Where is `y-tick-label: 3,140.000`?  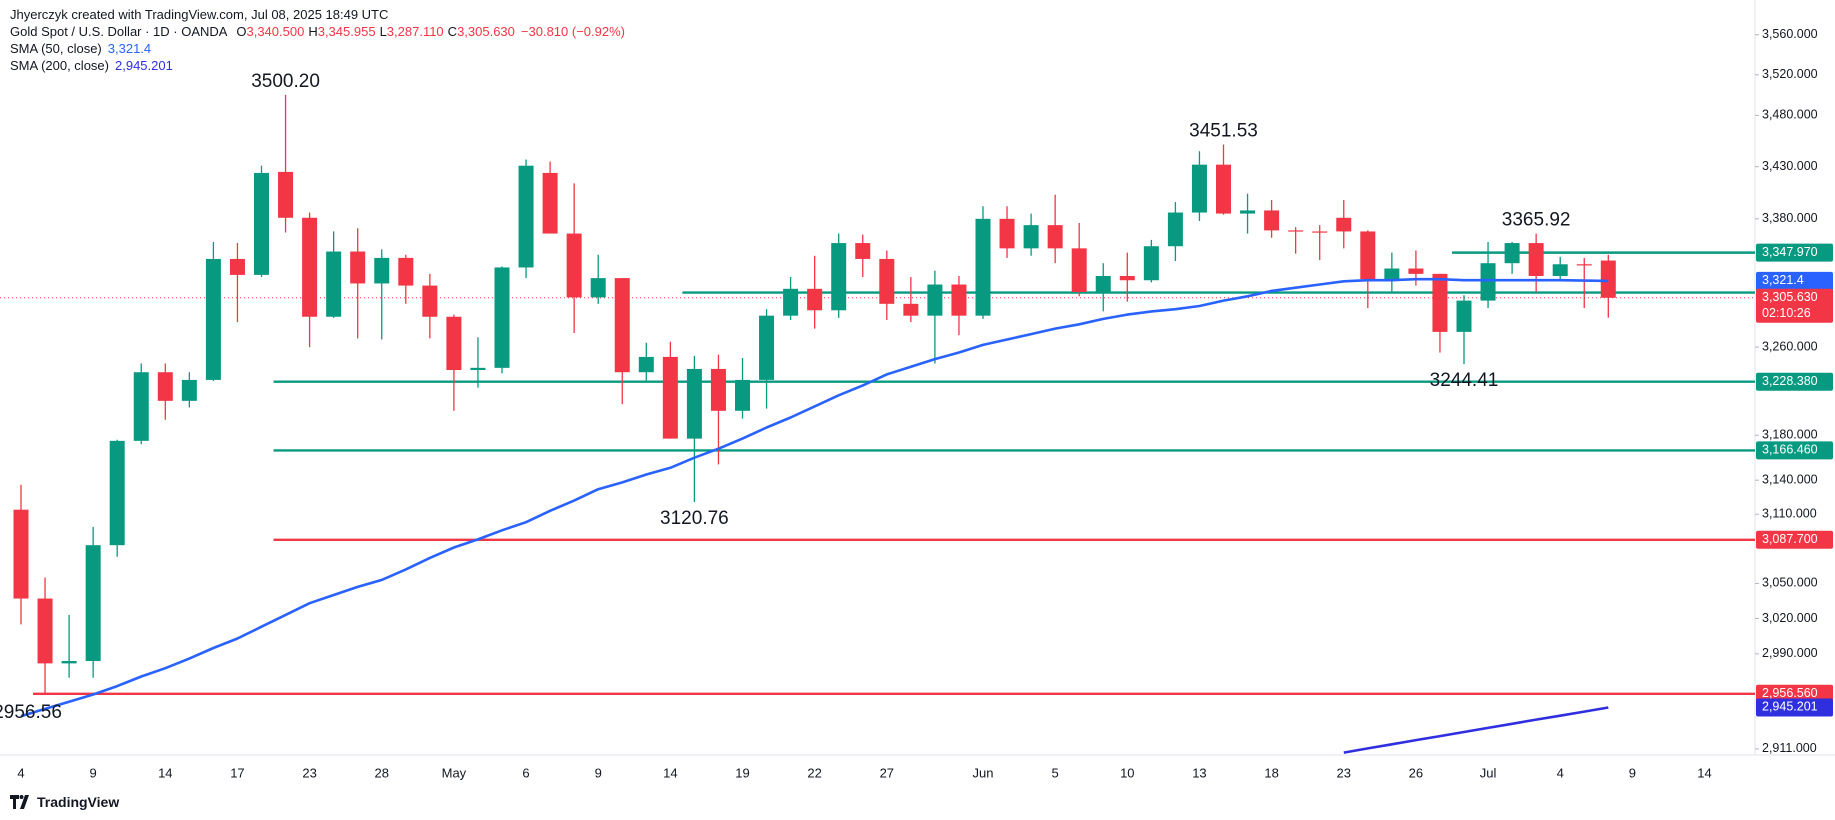
y-tick-label: 3,140.000 is located at coordinates (1790, 479).